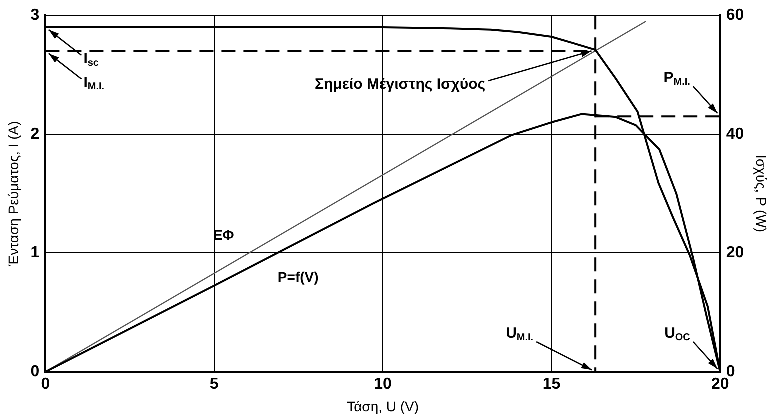 The height and width of the screenshot is (420, 777). I want to click on series-label: EΦ, so click(224, 235).